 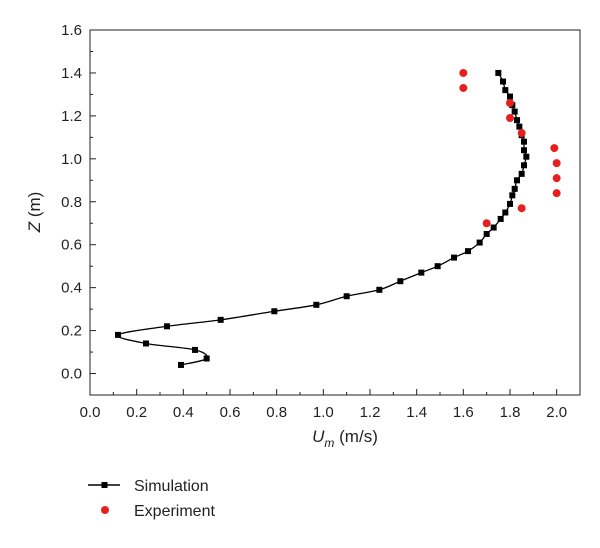 I want to click on x-tick-label: 0.4, so click(x=183, y=412).